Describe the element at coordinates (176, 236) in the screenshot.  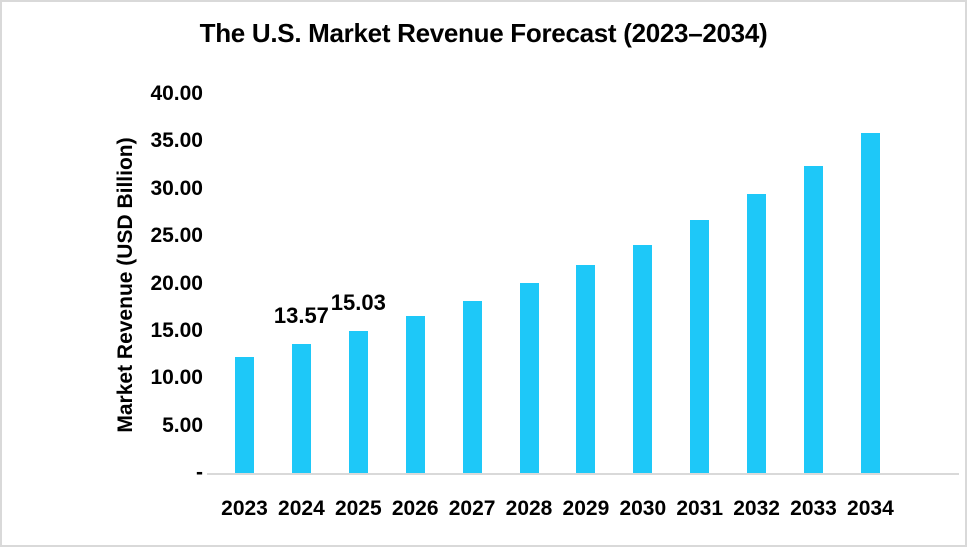
I see `y-axis-tick-label: 25.00` at that location.